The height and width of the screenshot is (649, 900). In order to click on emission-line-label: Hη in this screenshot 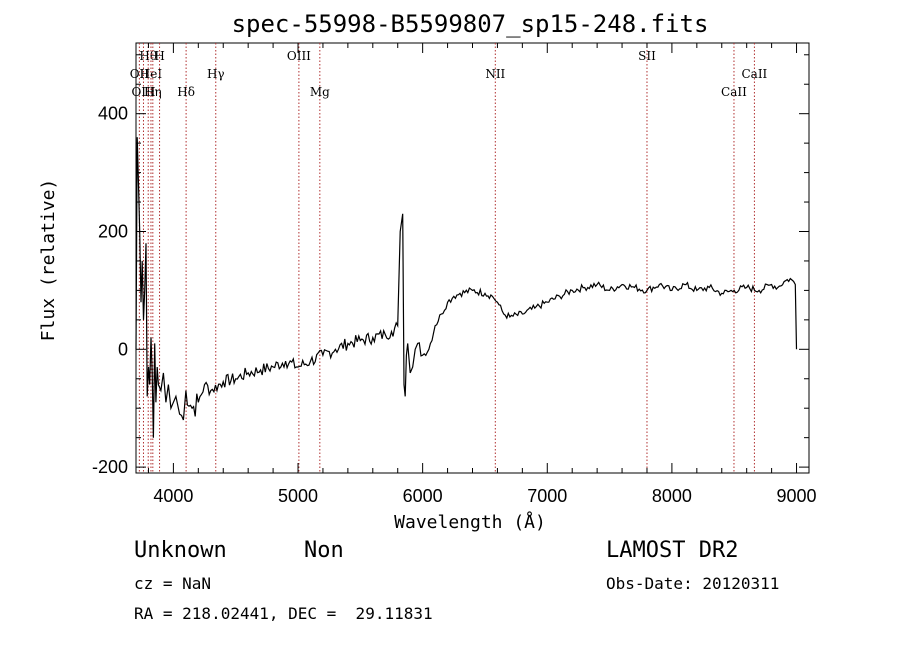, I will do `click(153, 92)`.